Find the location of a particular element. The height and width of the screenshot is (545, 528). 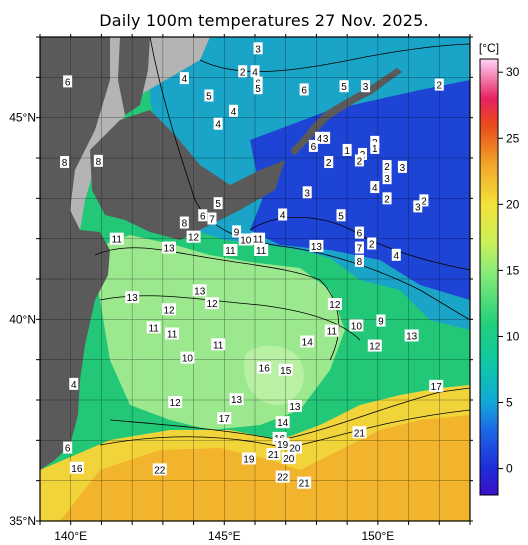

colorbar-bar is located at coordinates (489, 277).